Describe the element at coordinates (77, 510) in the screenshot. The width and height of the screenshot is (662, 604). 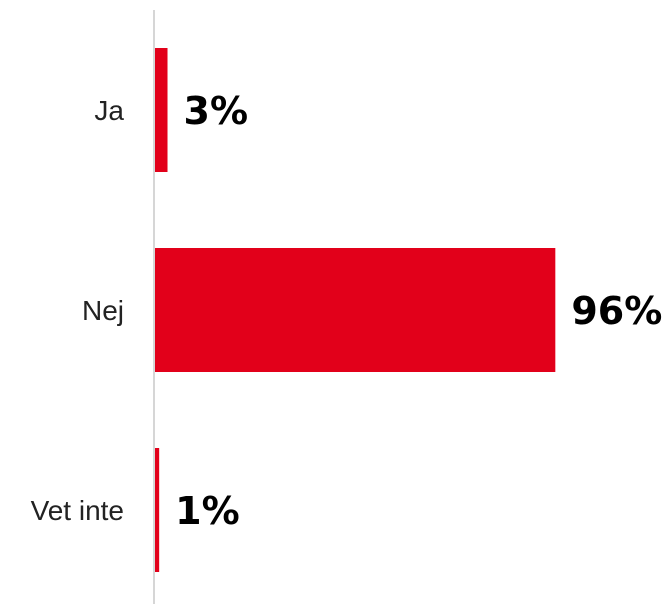
I see `category-label: Vet inte` at that location.